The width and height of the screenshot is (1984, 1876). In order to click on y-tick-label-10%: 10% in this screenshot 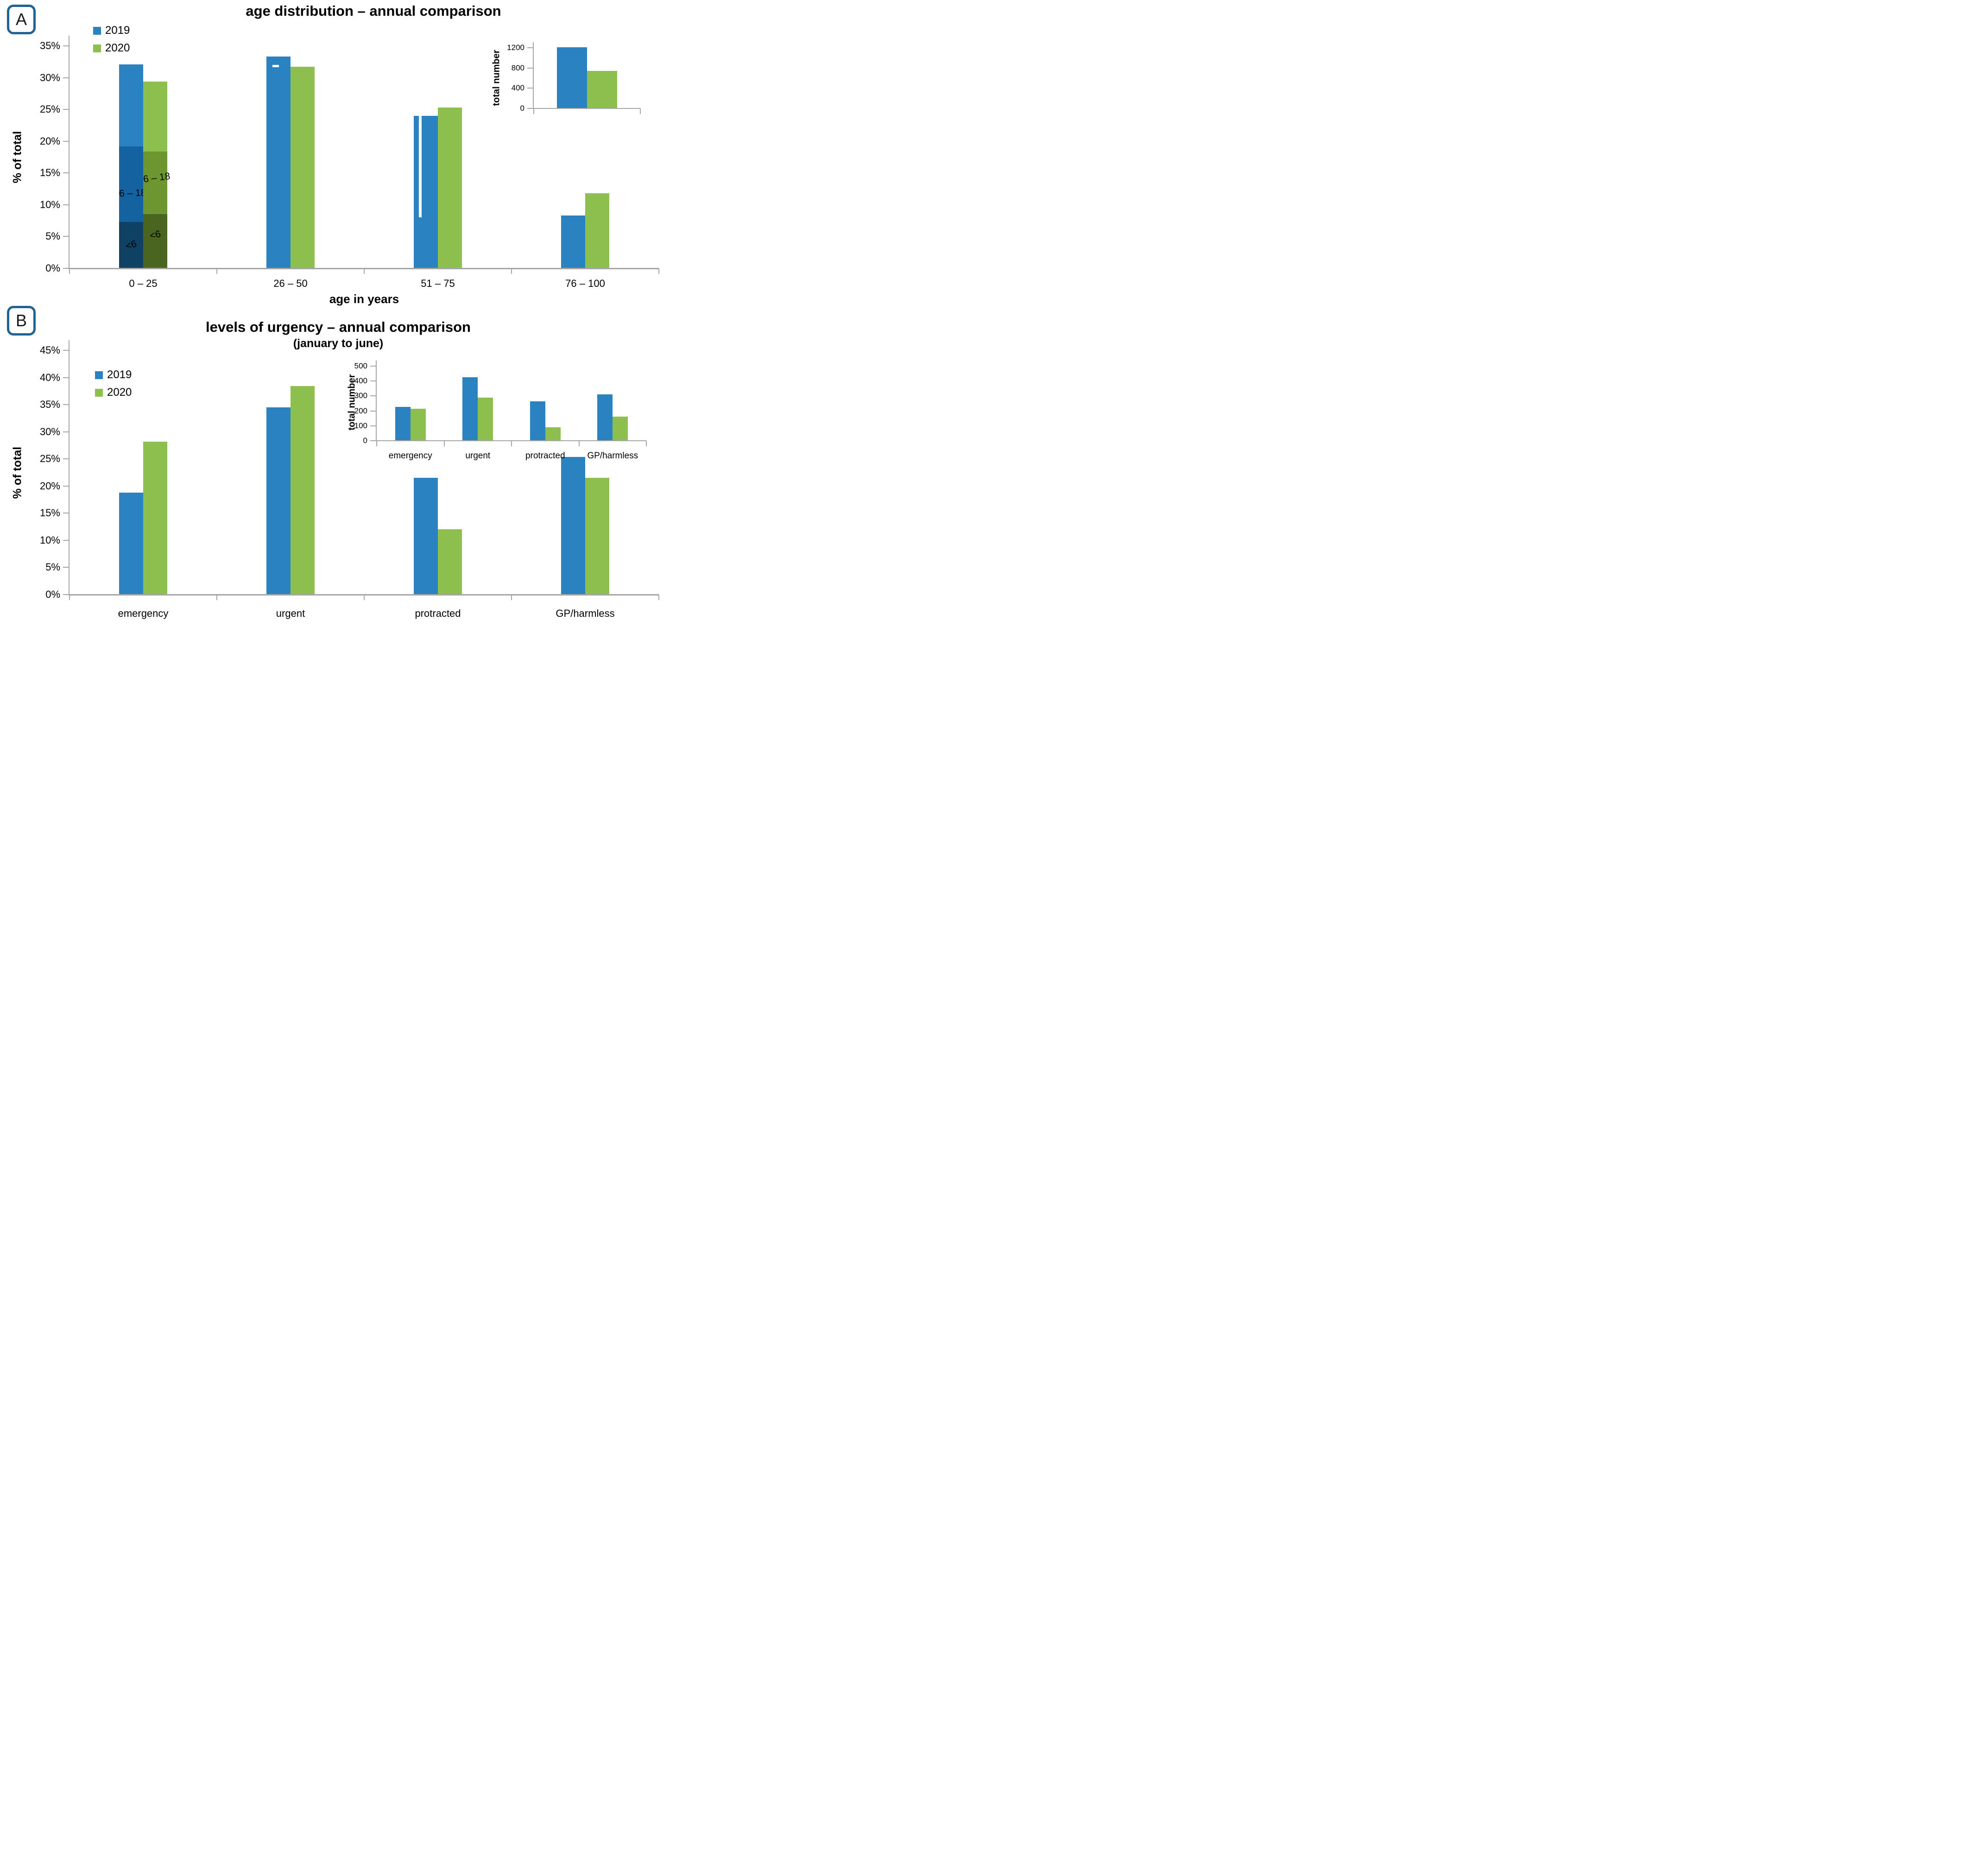, I will do `click(49, 540)`.